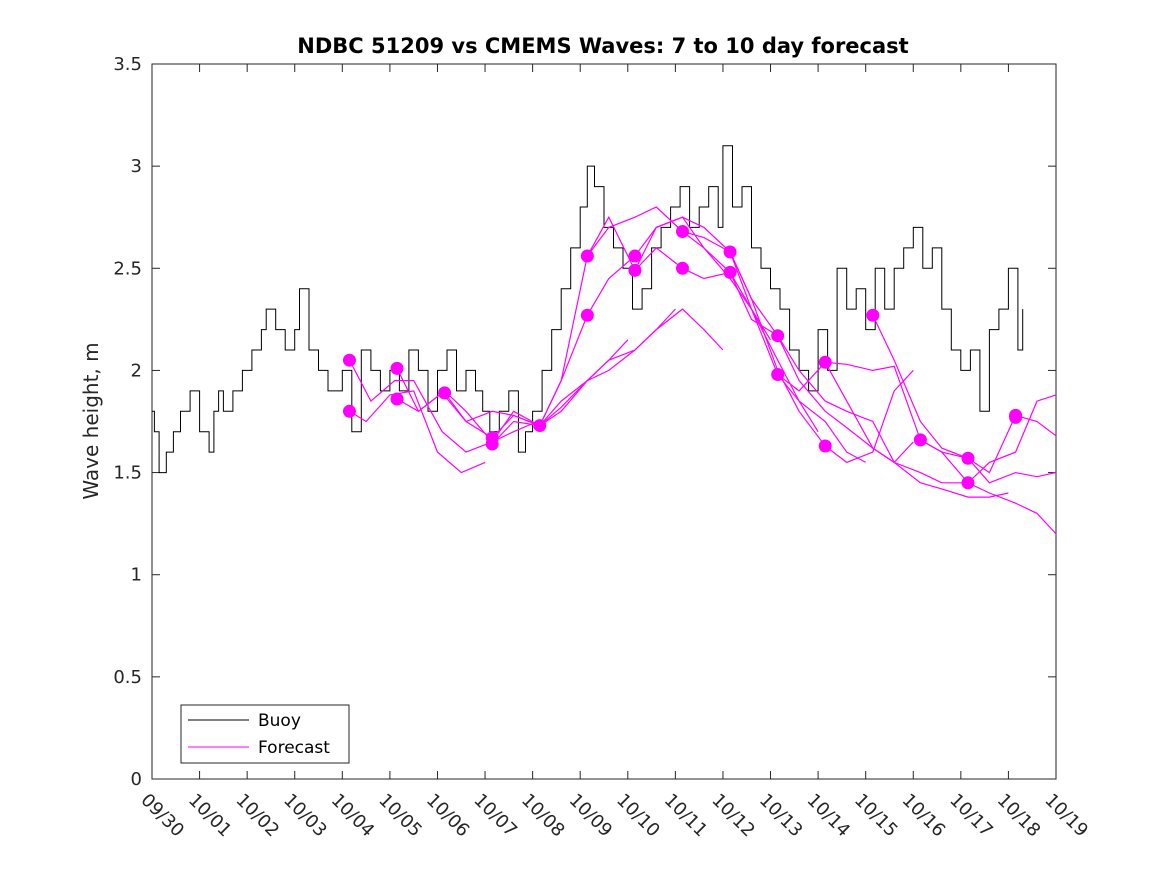  Describe the element at coordinates (127, 473) in the screenshot. I see `y-tick-label: 1.5` at that location.